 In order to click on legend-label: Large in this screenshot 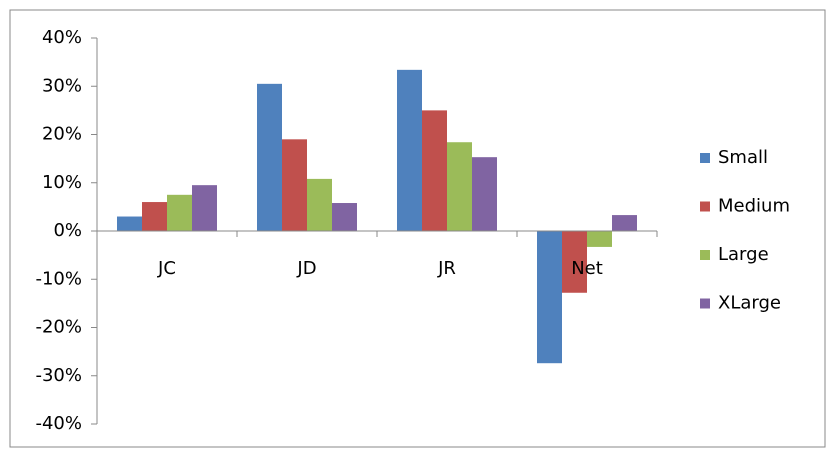, I will do `click(743, 254)`.